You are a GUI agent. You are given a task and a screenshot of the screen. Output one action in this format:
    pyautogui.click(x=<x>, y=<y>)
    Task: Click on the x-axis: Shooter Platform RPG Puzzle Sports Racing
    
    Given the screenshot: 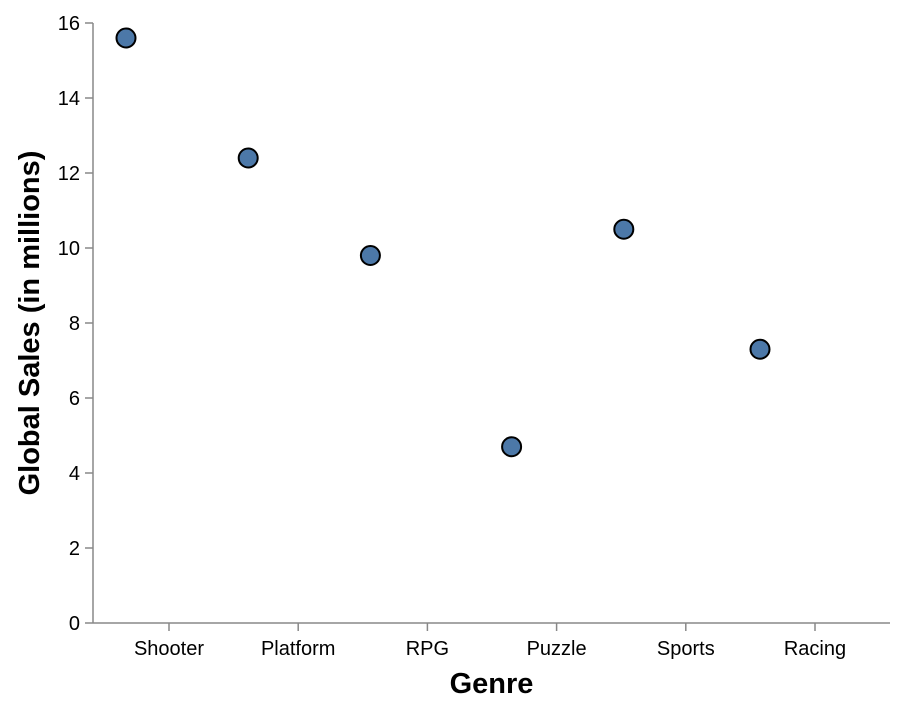 What is the action you would take?
    pyautogui.click(x=491, y=641)
    